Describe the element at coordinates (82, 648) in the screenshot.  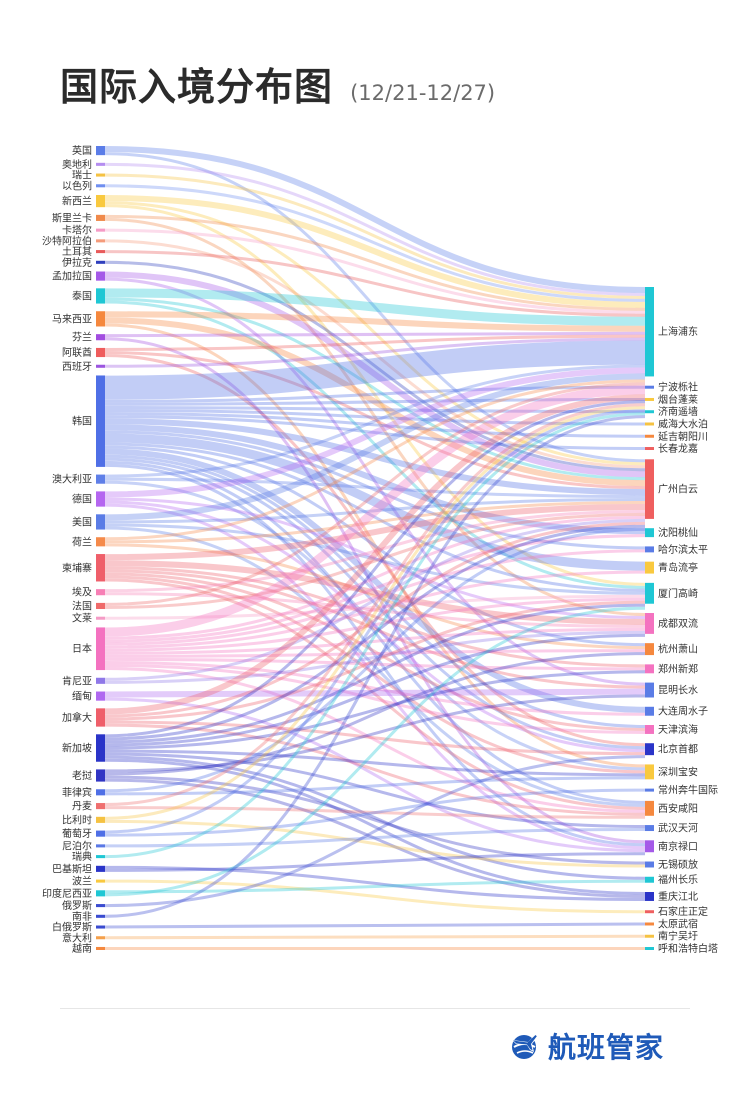
I see `source-label: 日本` at that location.